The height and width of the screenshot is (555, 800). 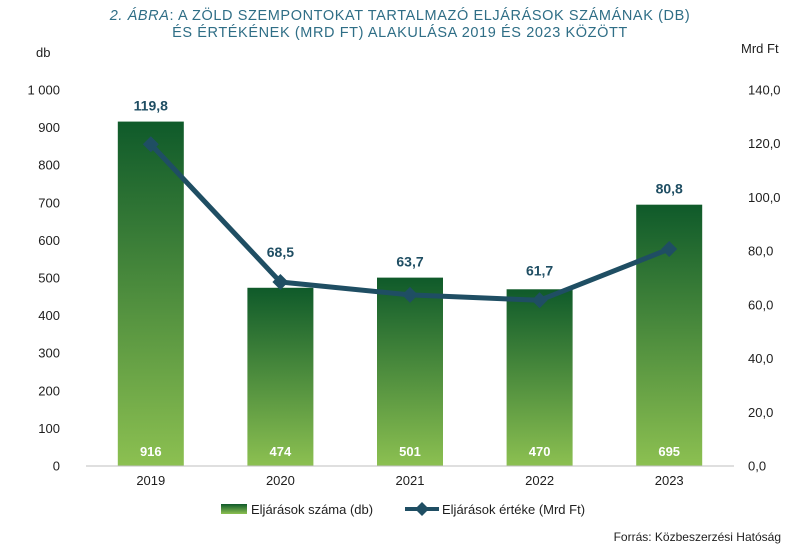 I want to click on line-value-label: 119,8, so click(x=151, y=106).